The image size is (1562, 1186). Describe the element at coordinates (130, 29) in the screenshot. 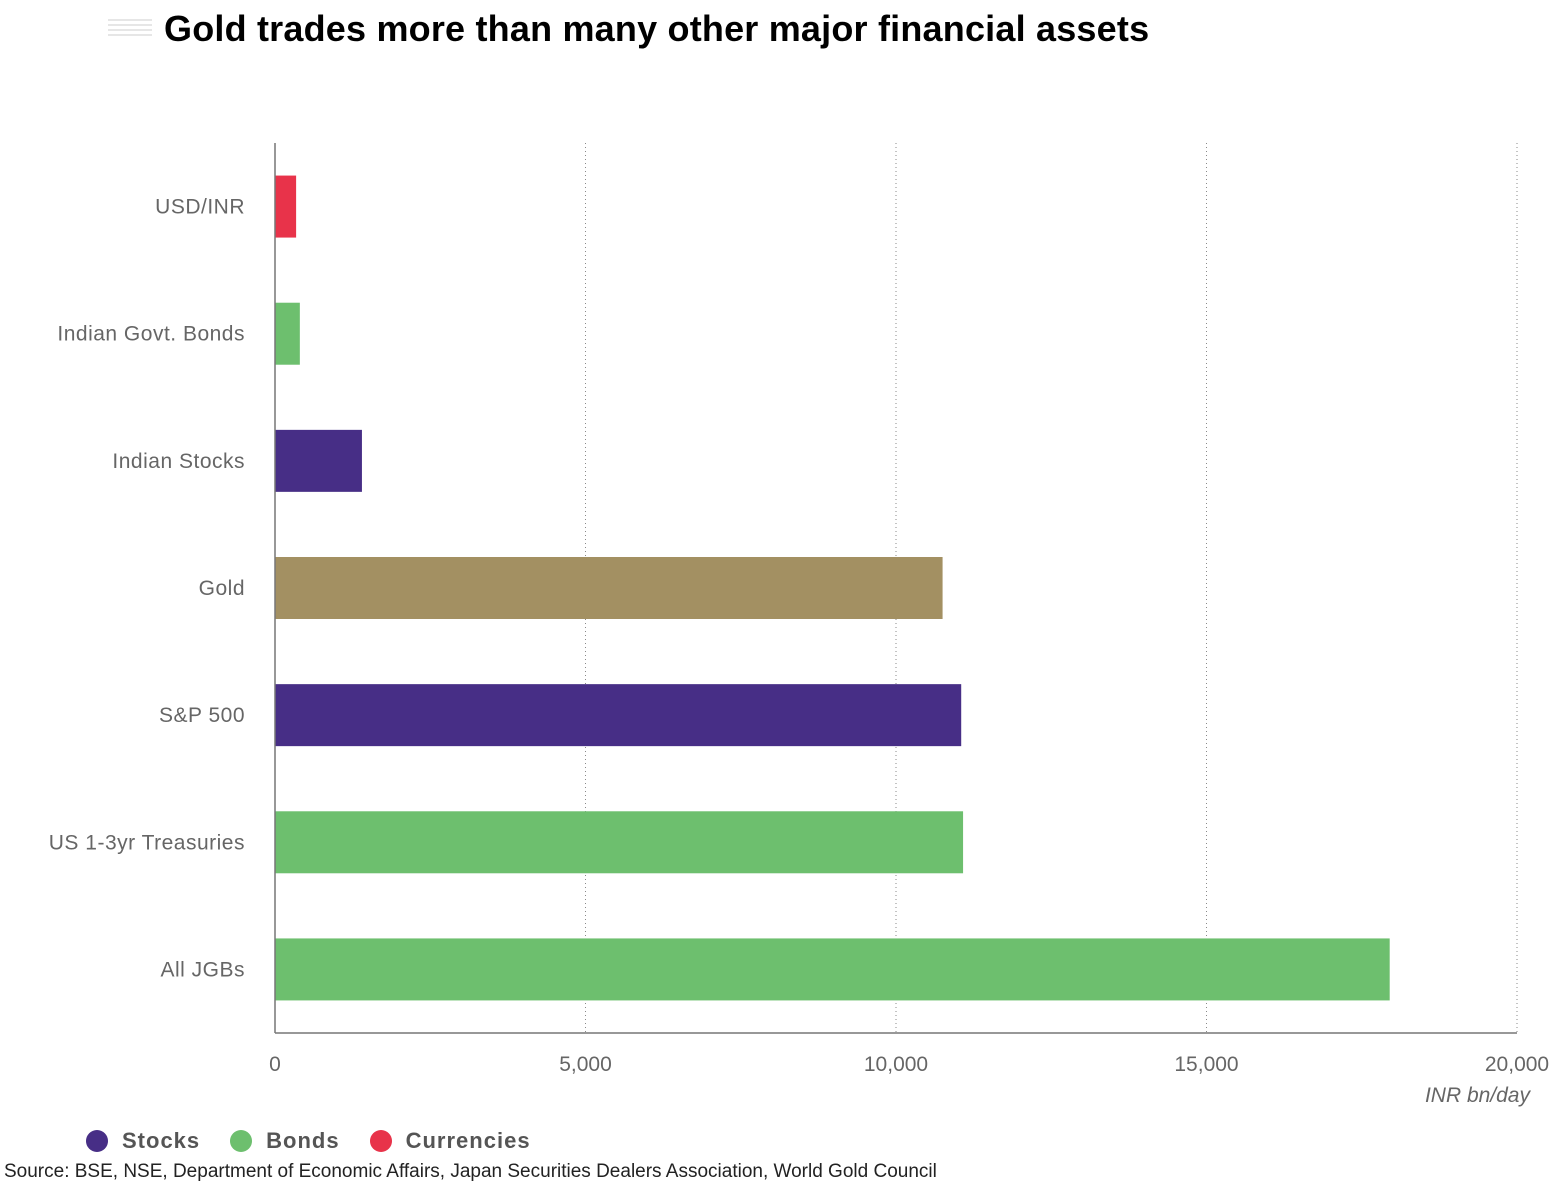

I see `title-decoration` at that location.